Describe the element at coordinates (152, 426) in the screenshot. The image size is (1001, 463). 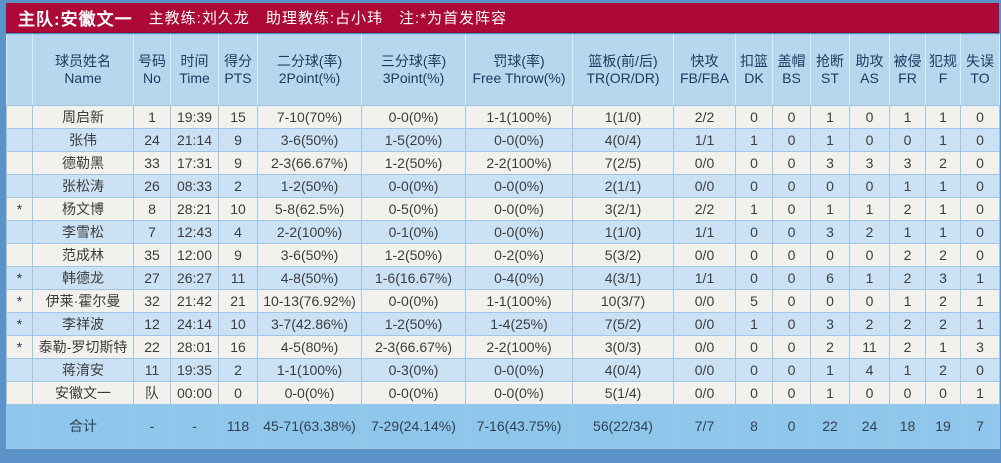
I see `total-cell-no: -` at that location.